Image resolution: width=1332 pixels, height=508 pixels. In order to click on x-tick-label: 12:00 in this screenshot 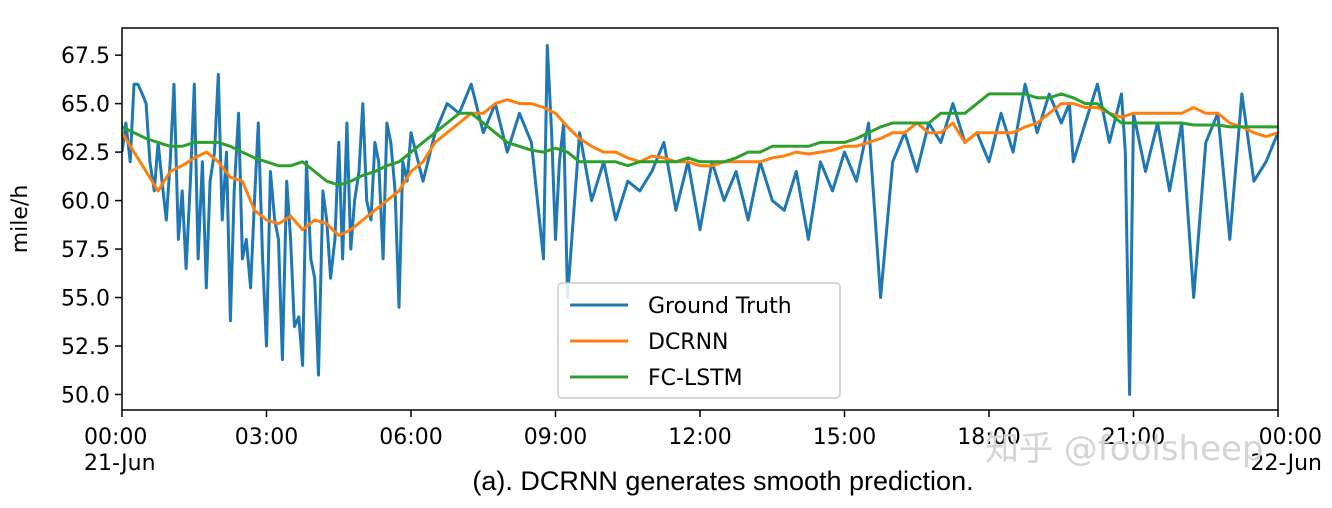, I will do `click(699, 437)`.